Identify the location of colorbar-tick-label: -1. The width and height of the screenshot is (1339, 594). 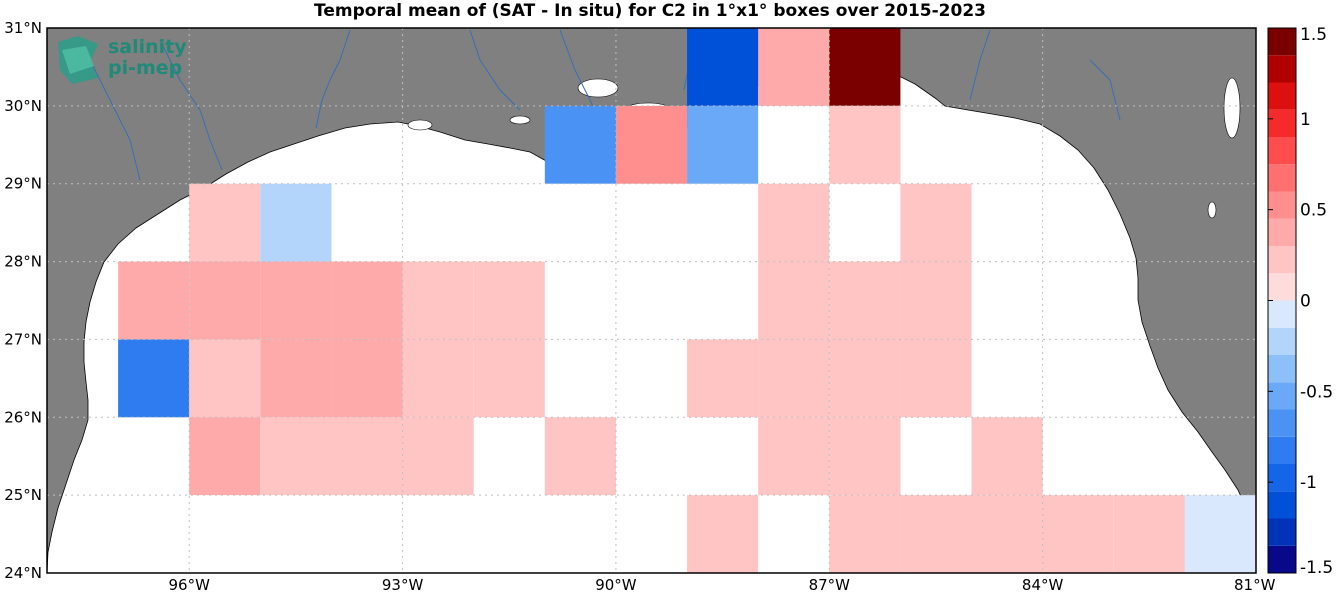
(1308, 483).